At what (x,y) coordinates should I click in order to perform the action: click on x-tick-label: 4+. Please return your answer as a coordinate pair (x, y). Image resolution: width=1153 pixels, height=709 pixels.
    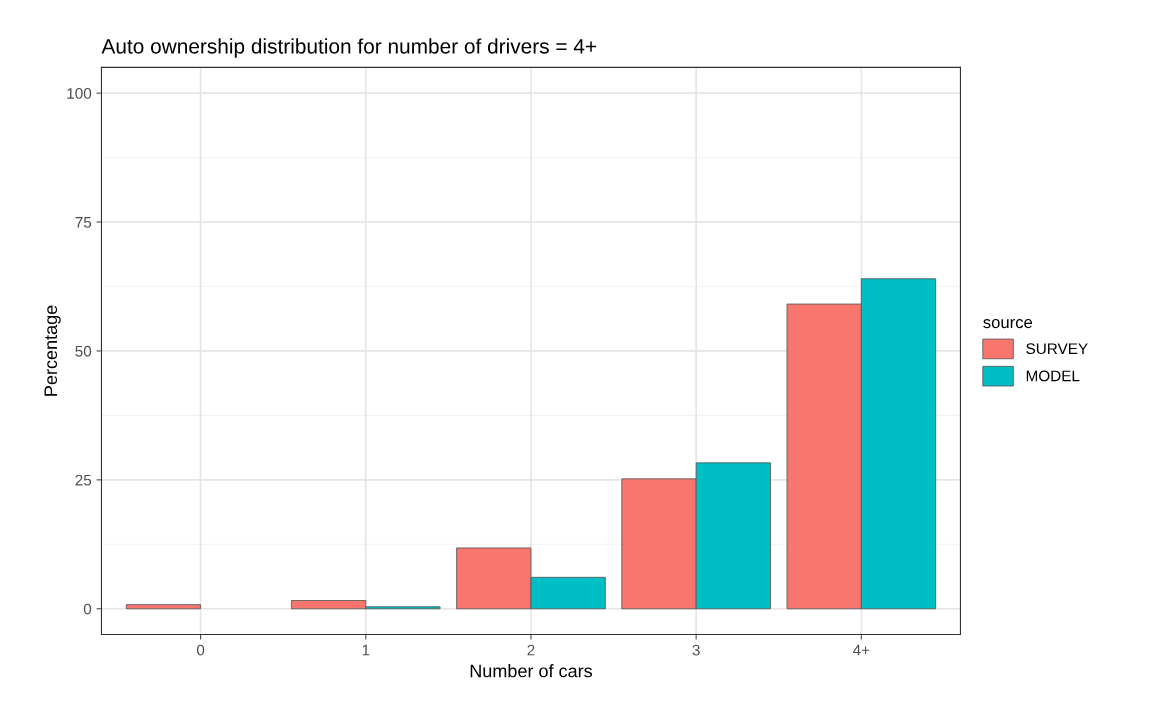
    Looking at the image, I should click on (861, 650).